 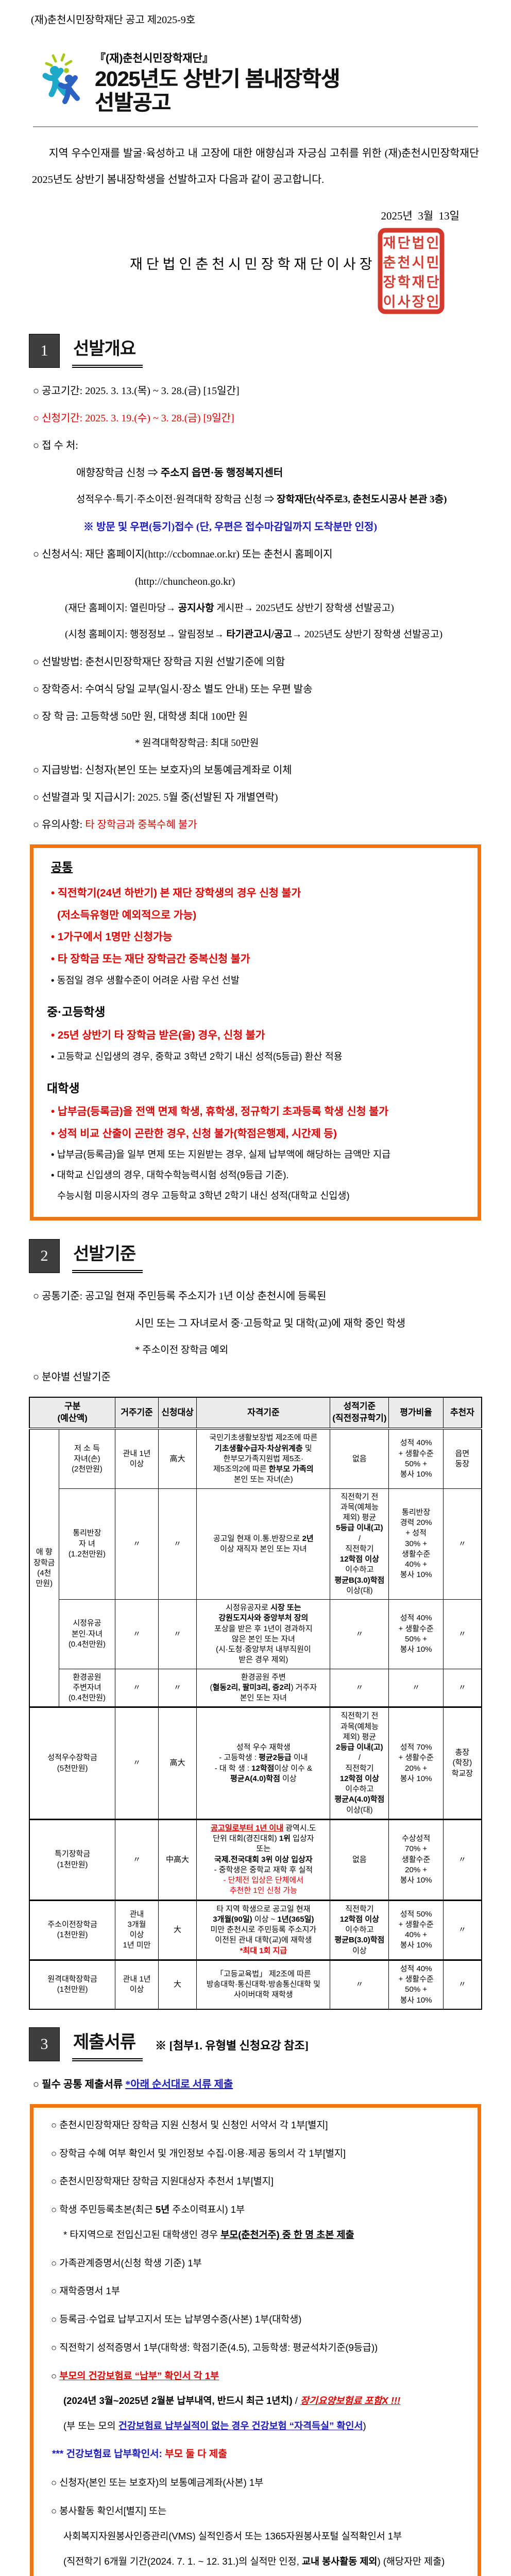 I want to click on text-segment: 평균2등급, so click(x=275, y=1757).